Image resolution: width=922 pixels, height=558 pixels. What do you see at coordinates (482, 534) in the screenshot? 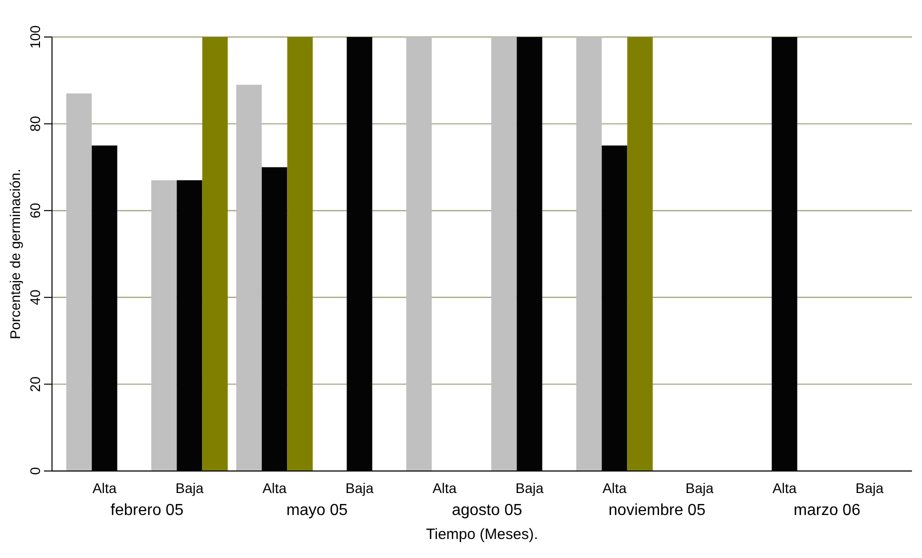
I see `x-axis-title: Tiempo (Meses).` at bounding box center [482, 534].